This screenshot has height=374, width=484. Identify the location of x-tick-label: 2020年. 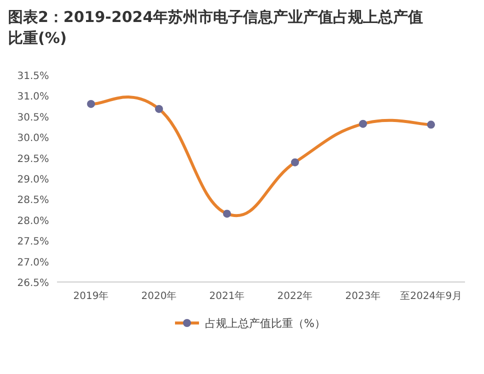
(159, 296).